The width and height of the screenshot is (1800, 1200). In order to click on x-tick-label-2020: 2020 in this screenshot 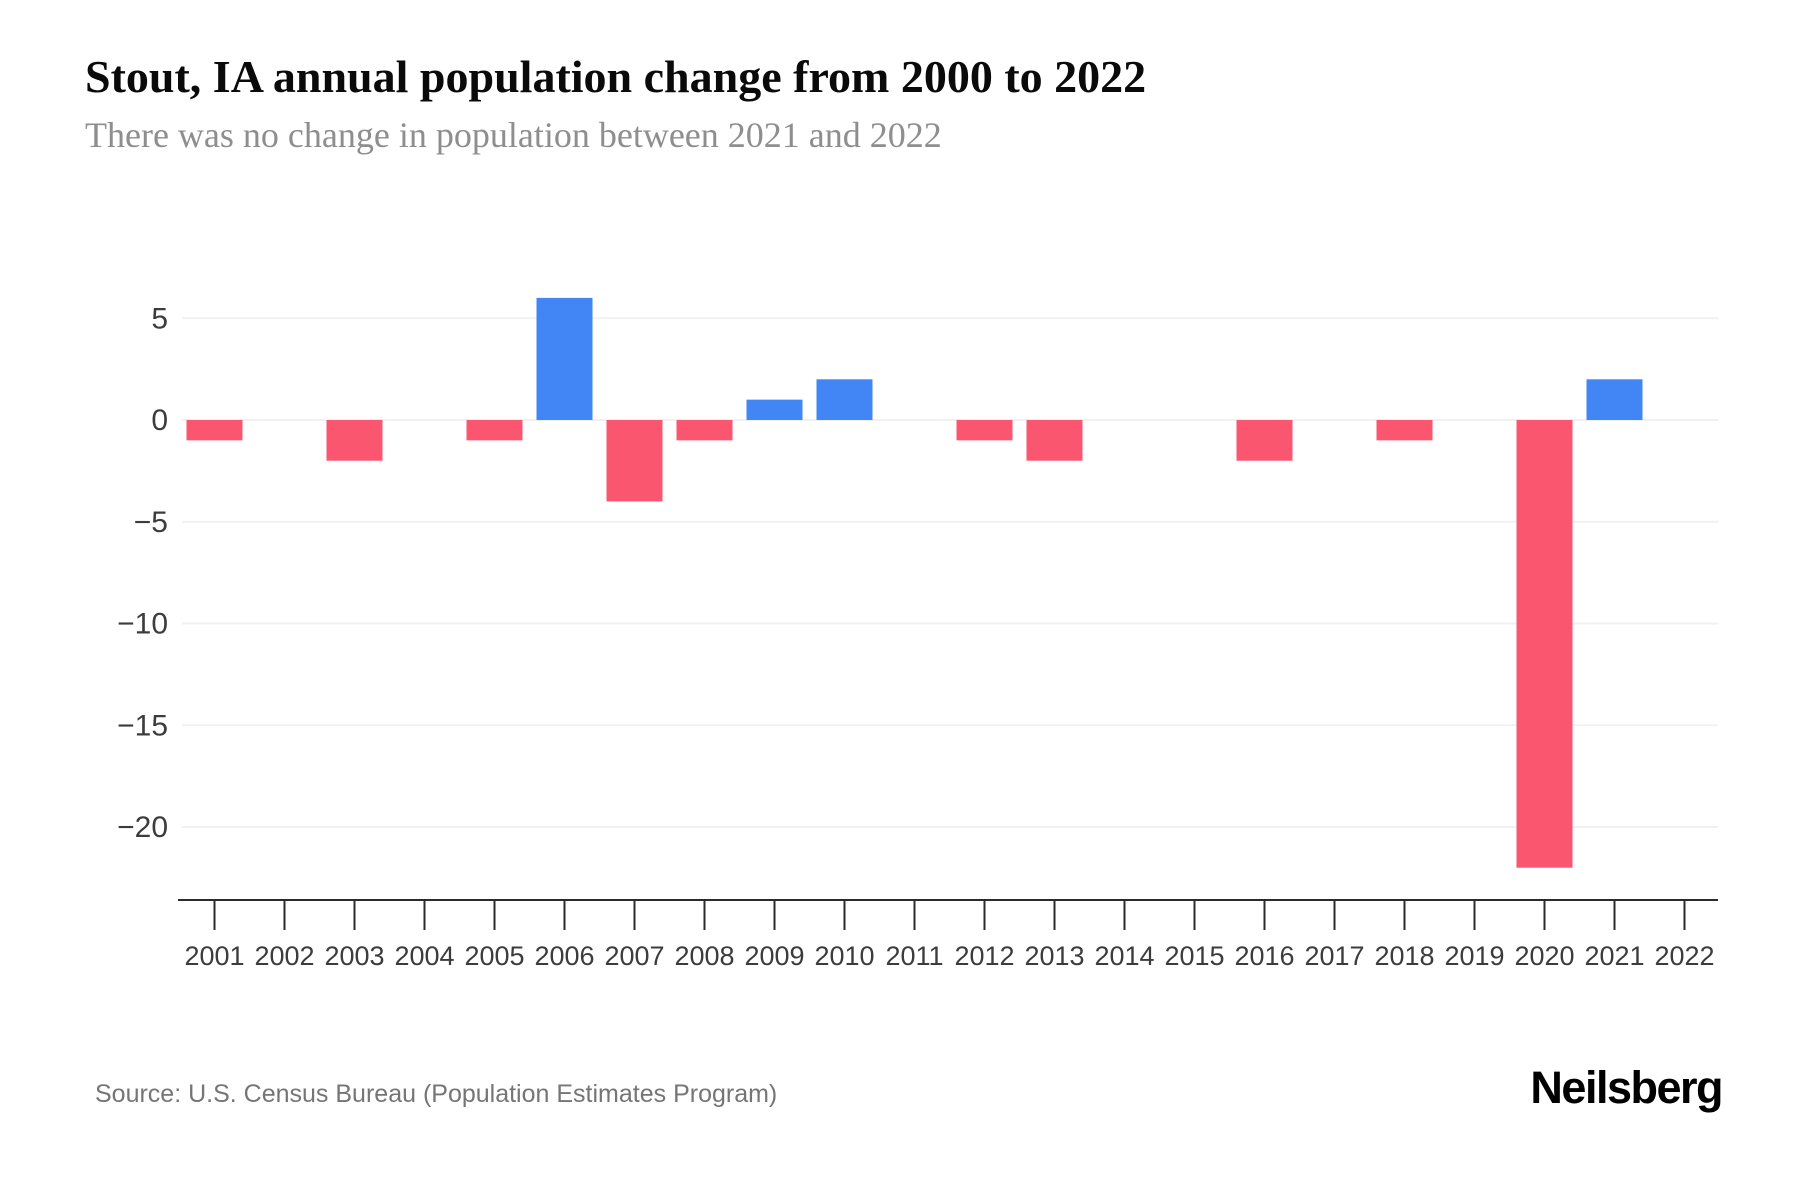, I will do `click(1544, 956)`.